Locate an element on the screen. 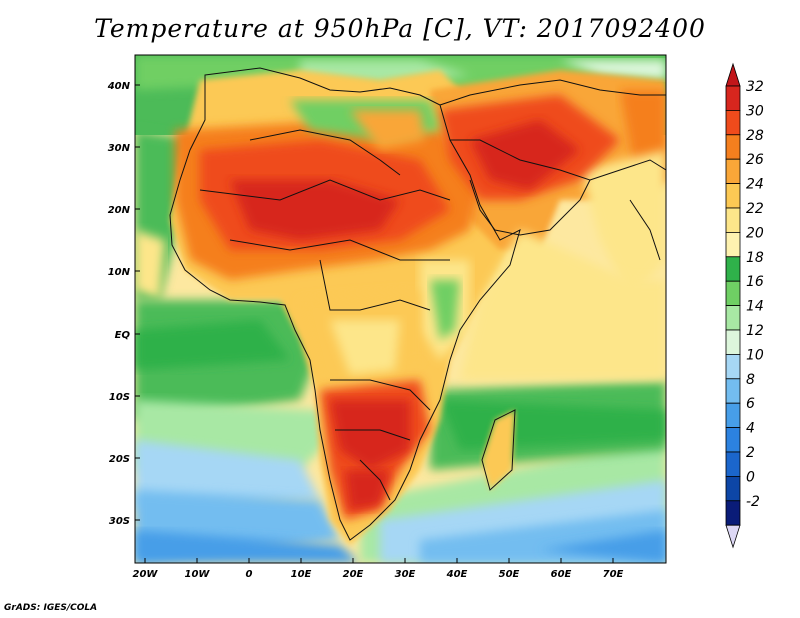  colorbar-label: 20 is located at coordinates (755, 233).